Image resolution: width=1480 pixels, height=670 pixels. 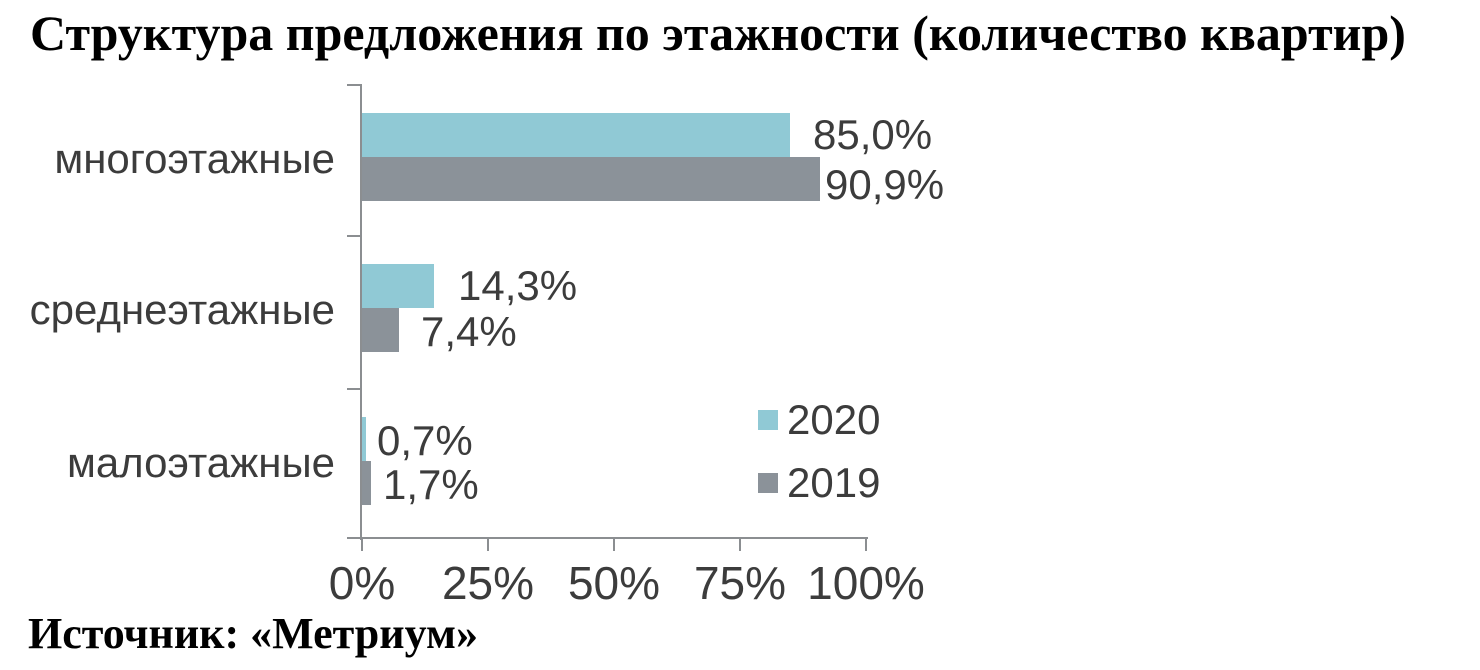 I want to click on bar-value-label: 90,9%, so click(x=885, y=184).